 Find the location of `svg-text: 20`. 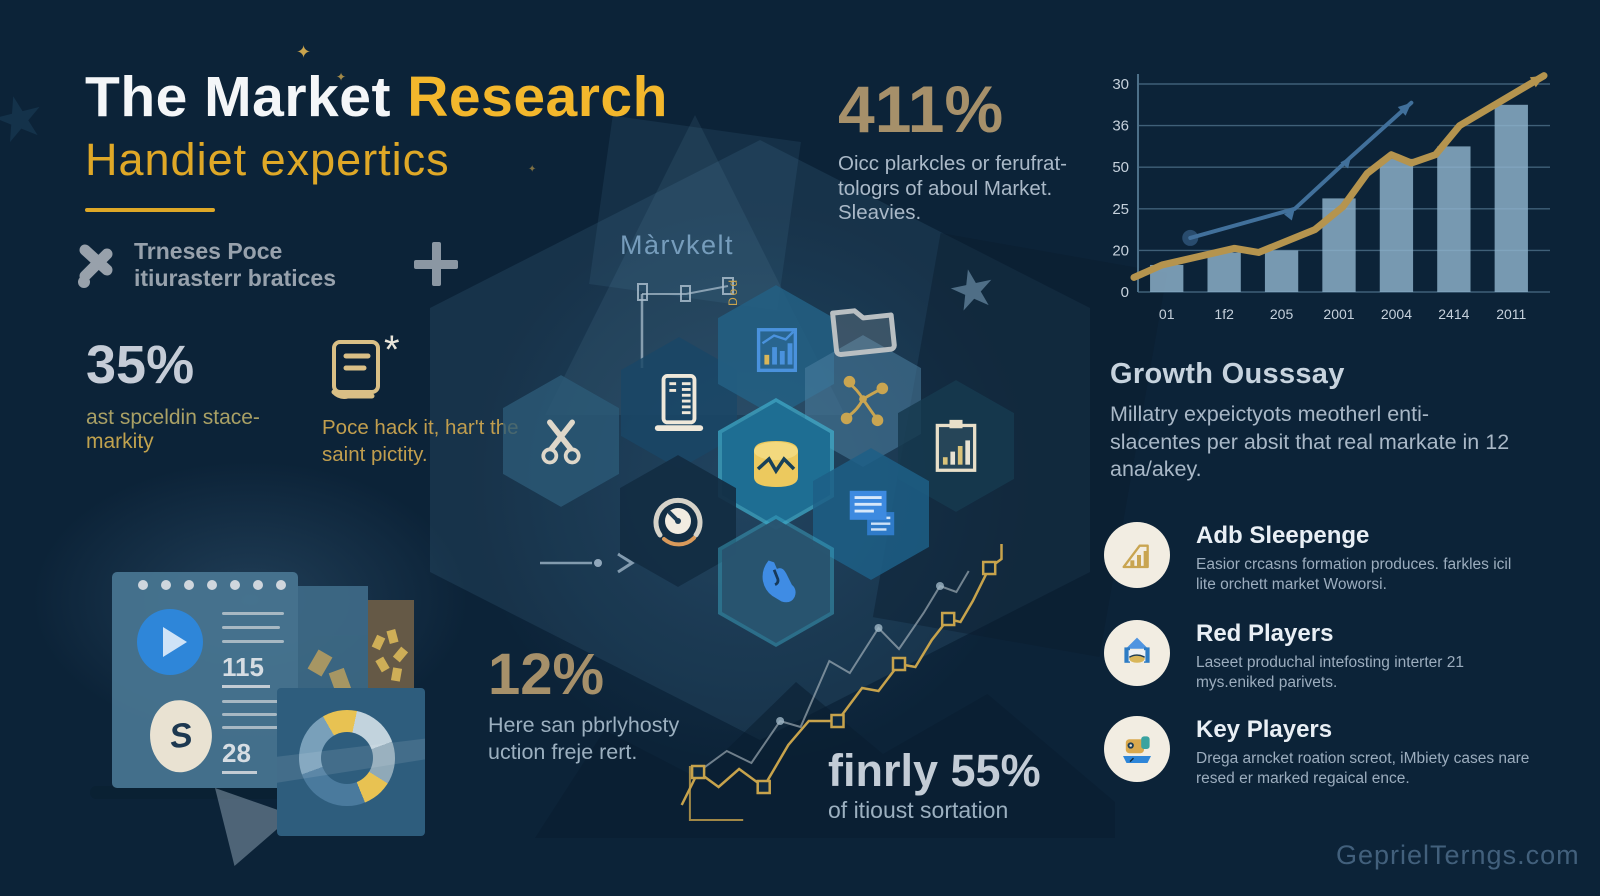

svg-text: 20 is located at coordinates (1120, 250).